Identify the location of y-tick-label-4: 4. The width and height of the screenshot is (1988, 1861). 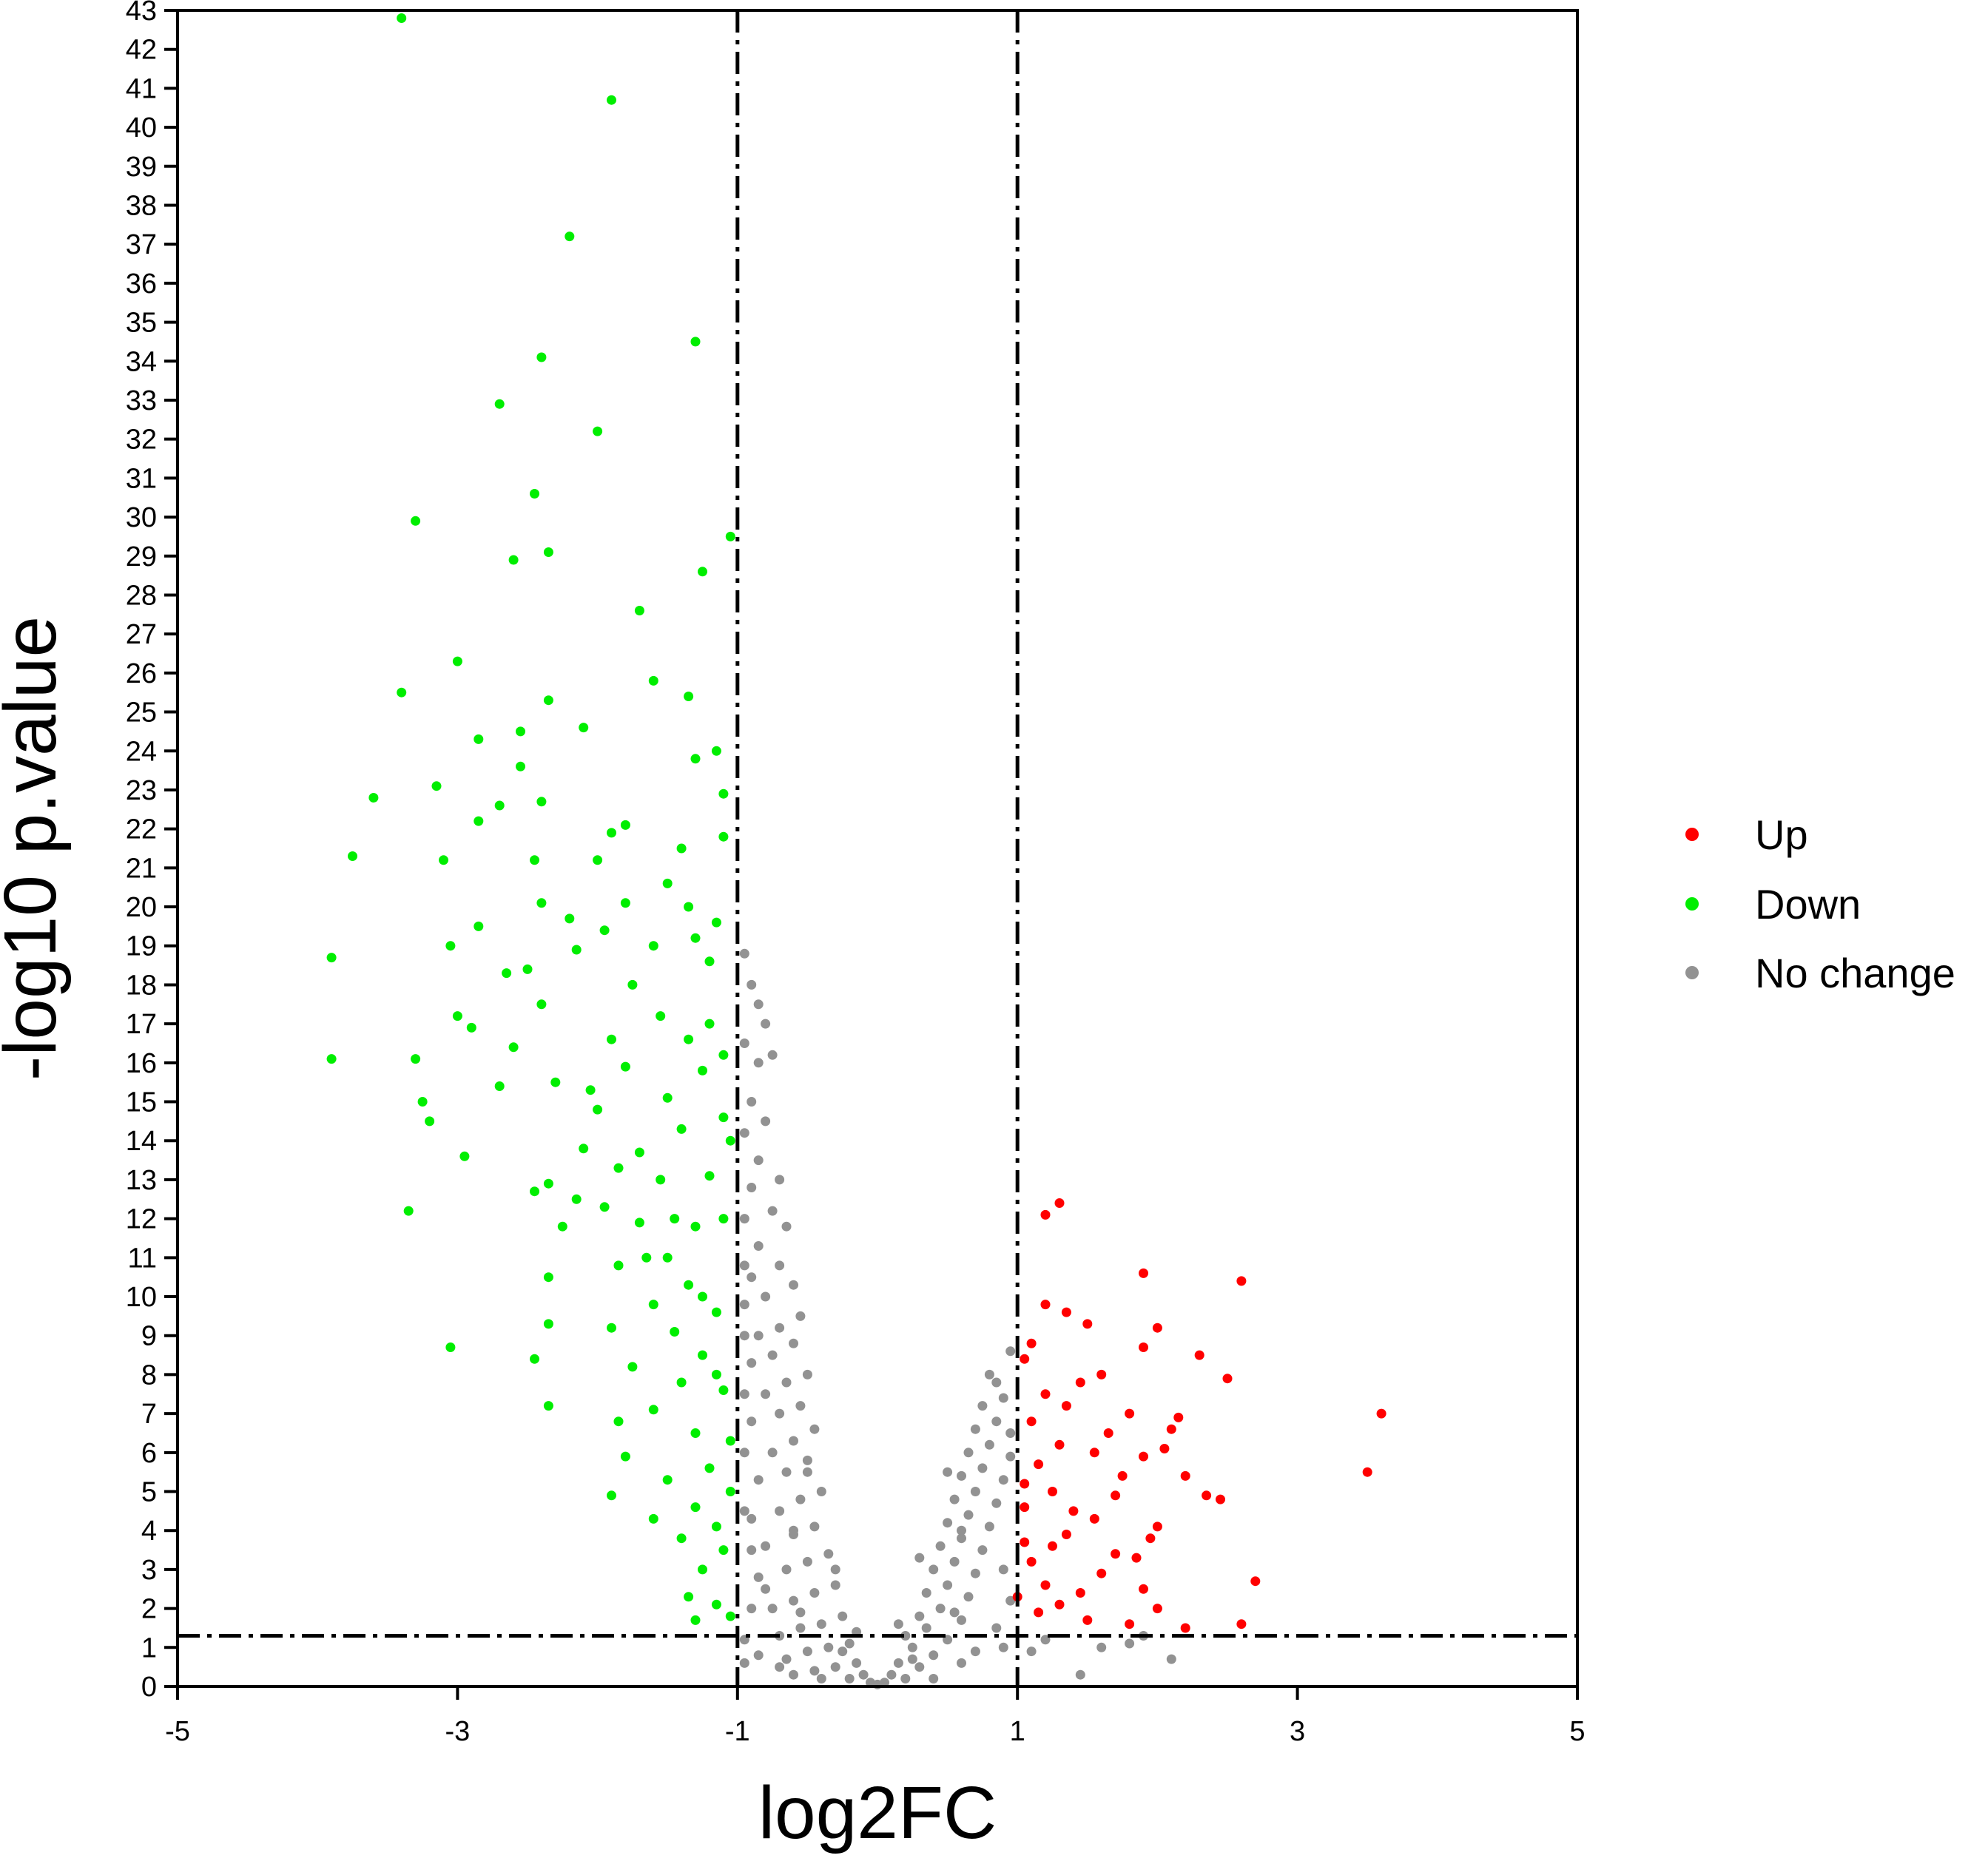
(149, 1532).